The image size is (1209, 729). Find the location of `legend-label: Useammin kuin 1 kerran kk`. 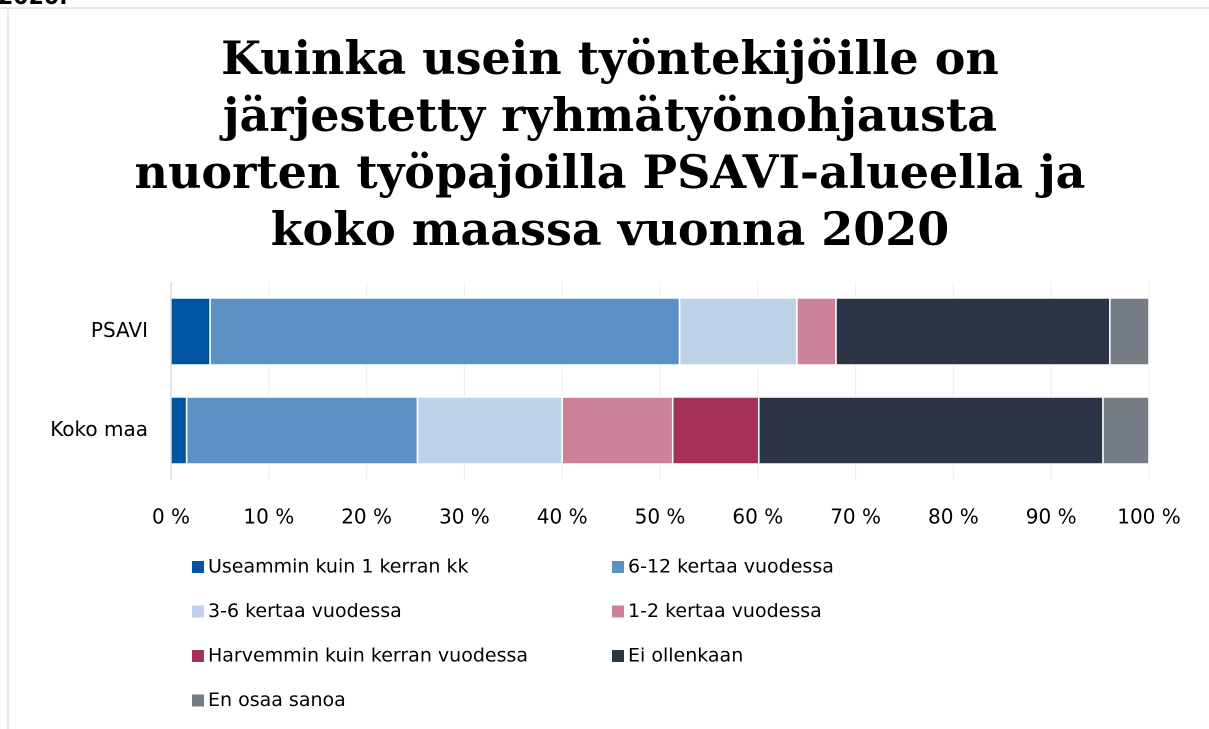

legend-label: Useammin kuin 1 kerran kk is located at coordinates (338, 567).